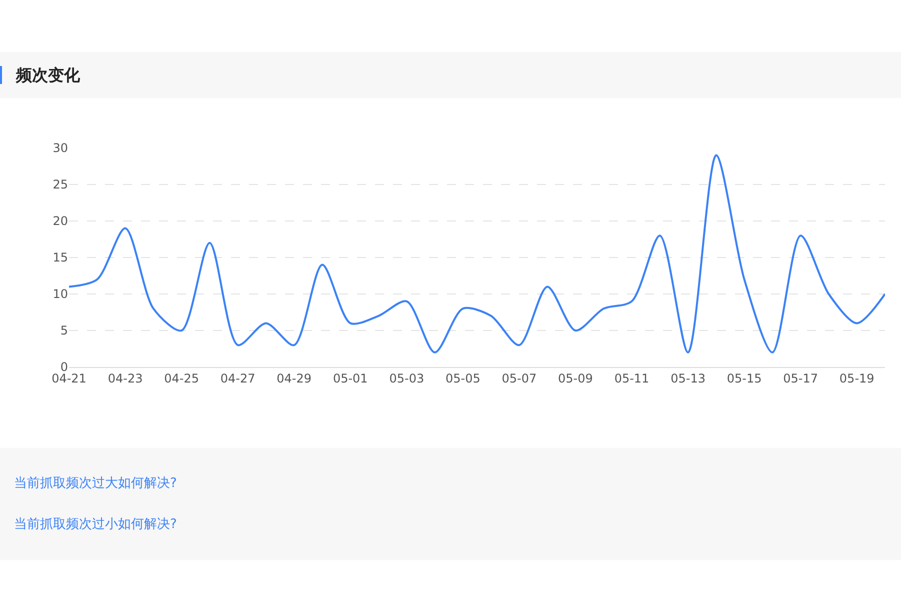 The width and height of the screenshot is (901, 601). I want to click on x-tick-label: 05-03, so click(406, 378).